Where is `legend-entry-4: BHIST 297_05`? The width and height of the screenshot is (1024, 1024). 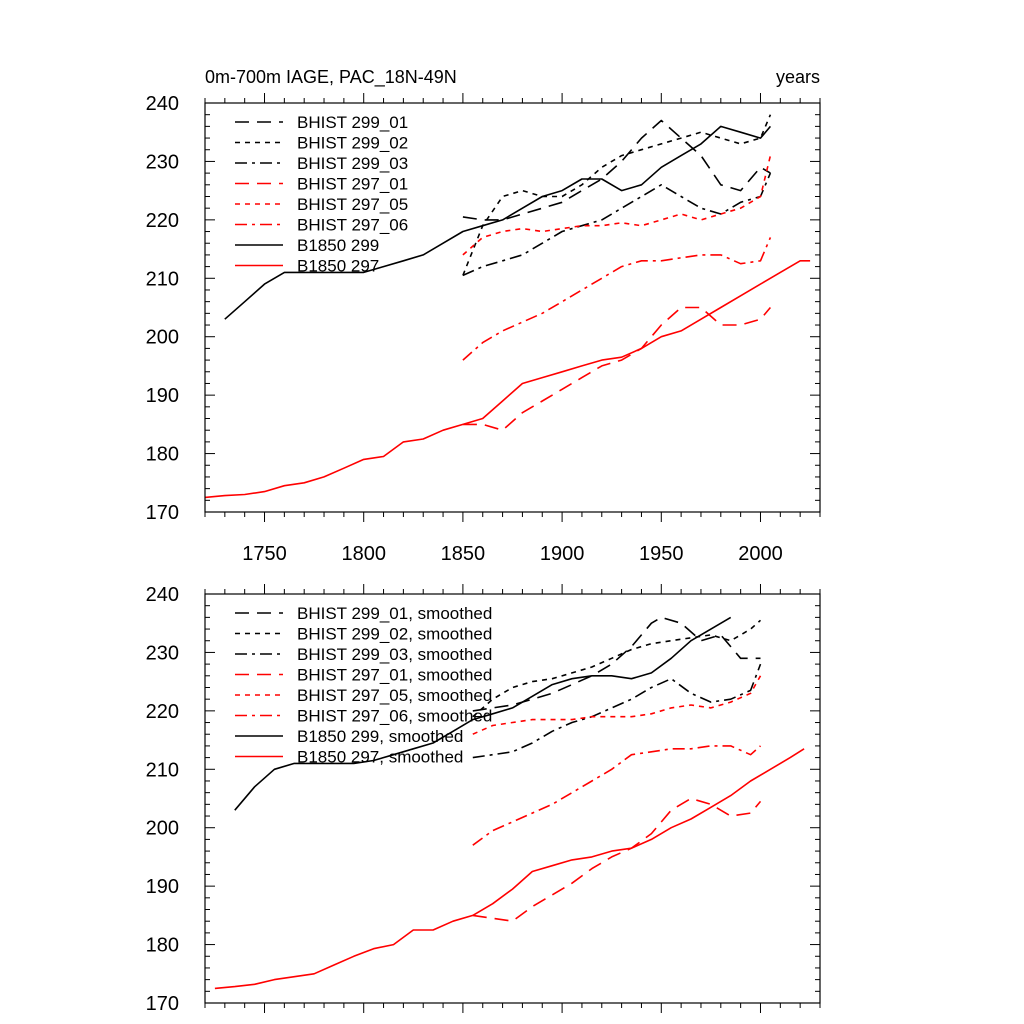 legend-entry-4: BHIST 297_05 is located at coordinates (352, 204).